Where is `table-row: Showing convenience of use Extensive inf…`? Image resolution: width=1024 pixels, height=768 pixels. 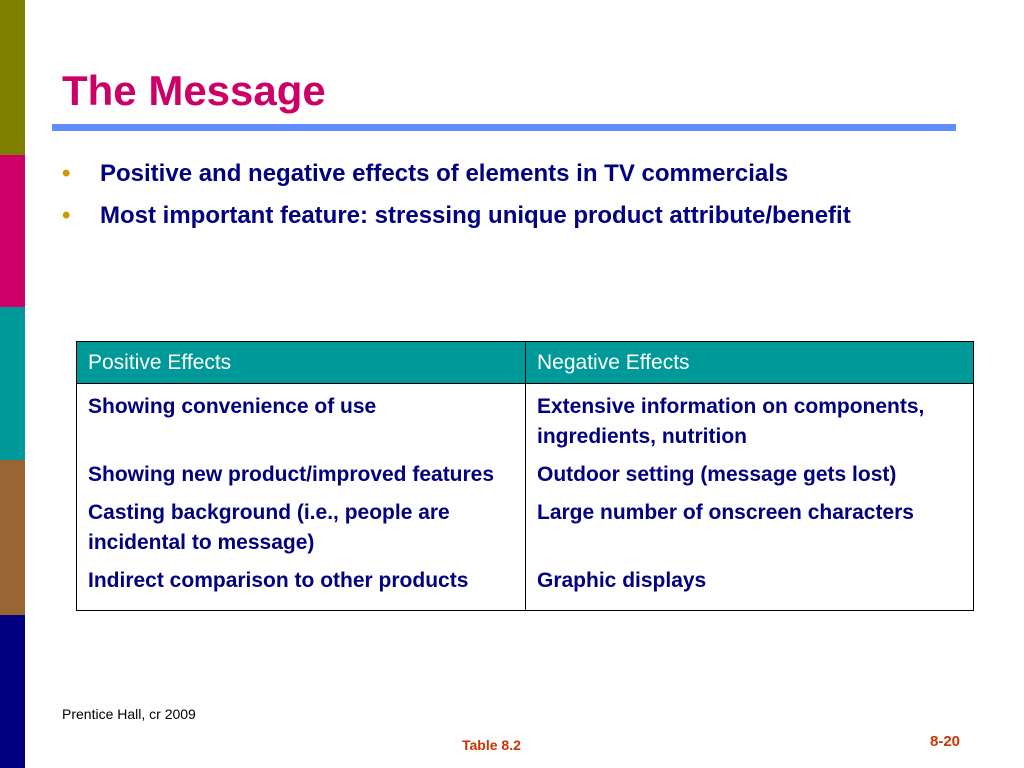 table-row: Showing convenience of use Extensive inf… is located at coordinates (525, 417).